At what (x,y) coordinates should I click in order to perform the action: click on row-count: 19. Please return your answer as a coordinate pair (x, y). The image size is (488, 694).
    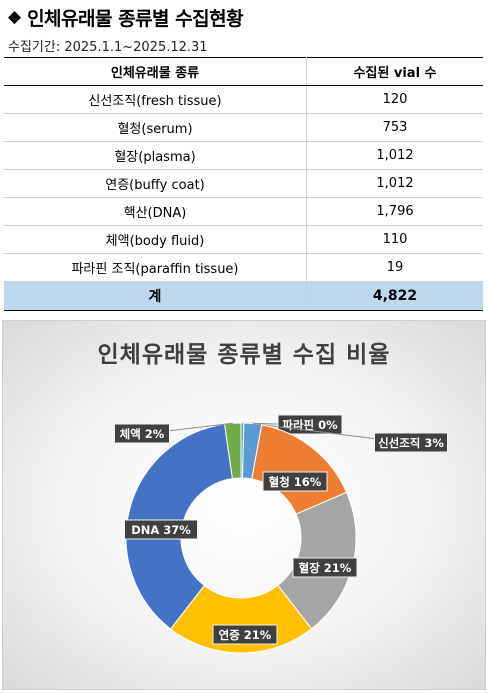
    Looking at the image, I should click on (394, 267).